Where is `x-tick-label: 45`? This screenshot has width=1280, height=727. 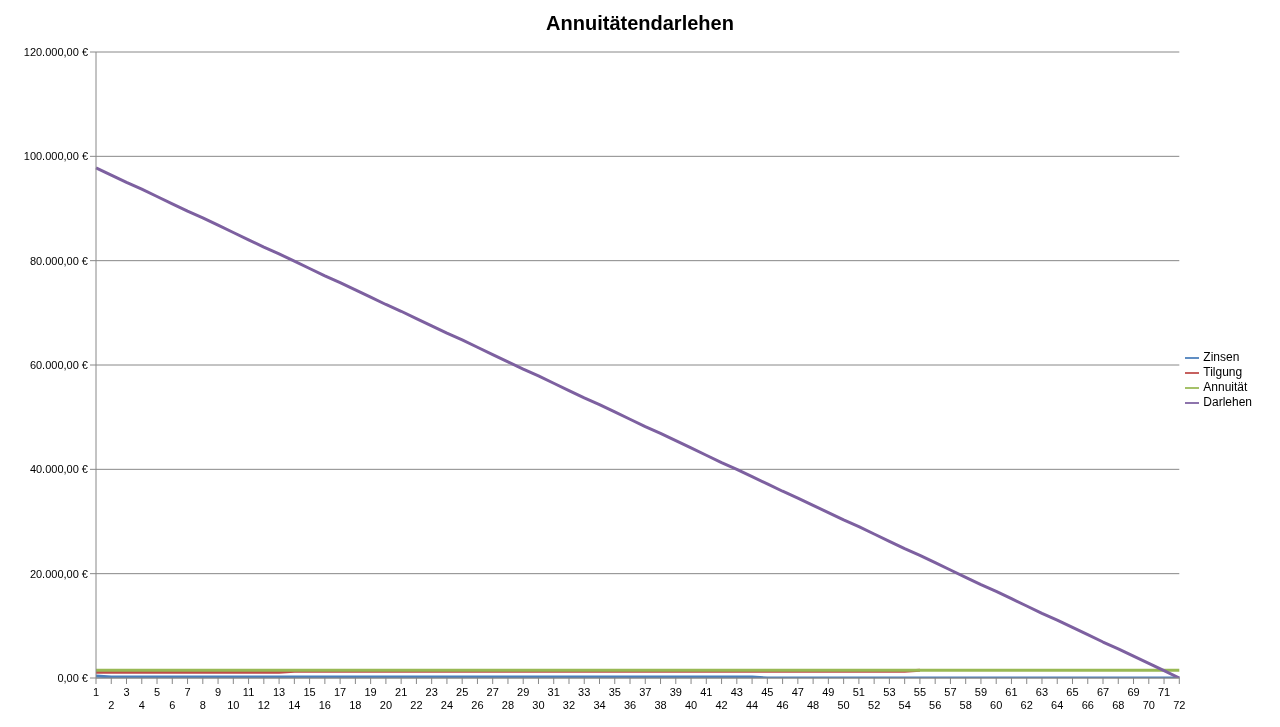
x-tick-label: 45 is located at coordinates (767, 692).